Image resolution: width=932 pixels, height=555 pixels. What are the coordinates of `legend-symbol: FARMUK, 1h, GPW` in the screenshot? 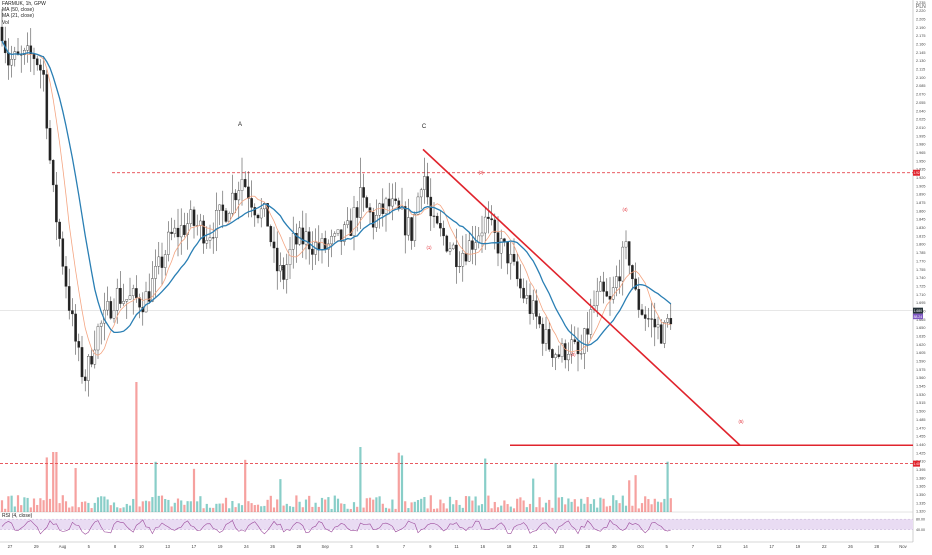 It's located at (24, 4).